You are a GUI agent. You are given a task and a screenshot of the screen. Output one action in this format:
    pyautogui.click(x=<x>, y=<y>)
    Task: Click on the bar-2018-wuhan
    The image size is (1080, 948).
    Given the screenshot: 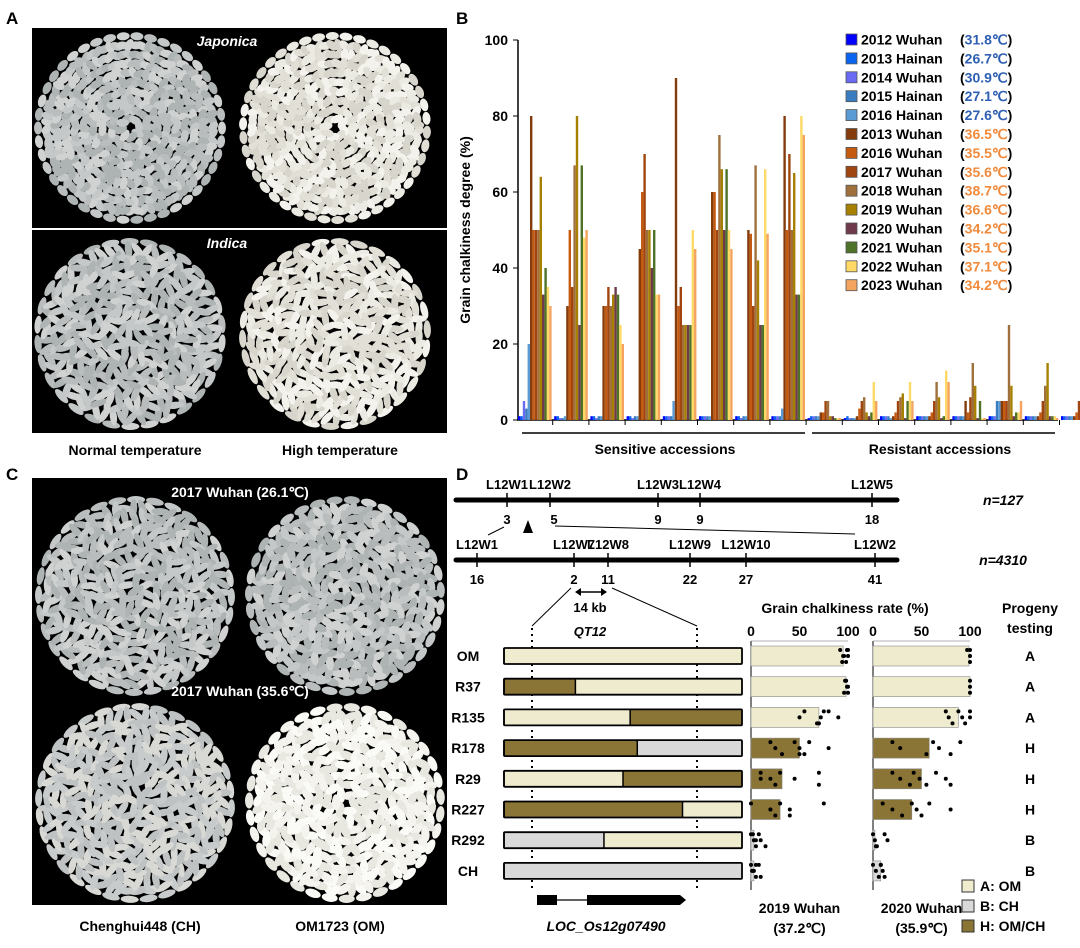 What is the action you would take?
    pyautogui.click(x=683, y=372)
    